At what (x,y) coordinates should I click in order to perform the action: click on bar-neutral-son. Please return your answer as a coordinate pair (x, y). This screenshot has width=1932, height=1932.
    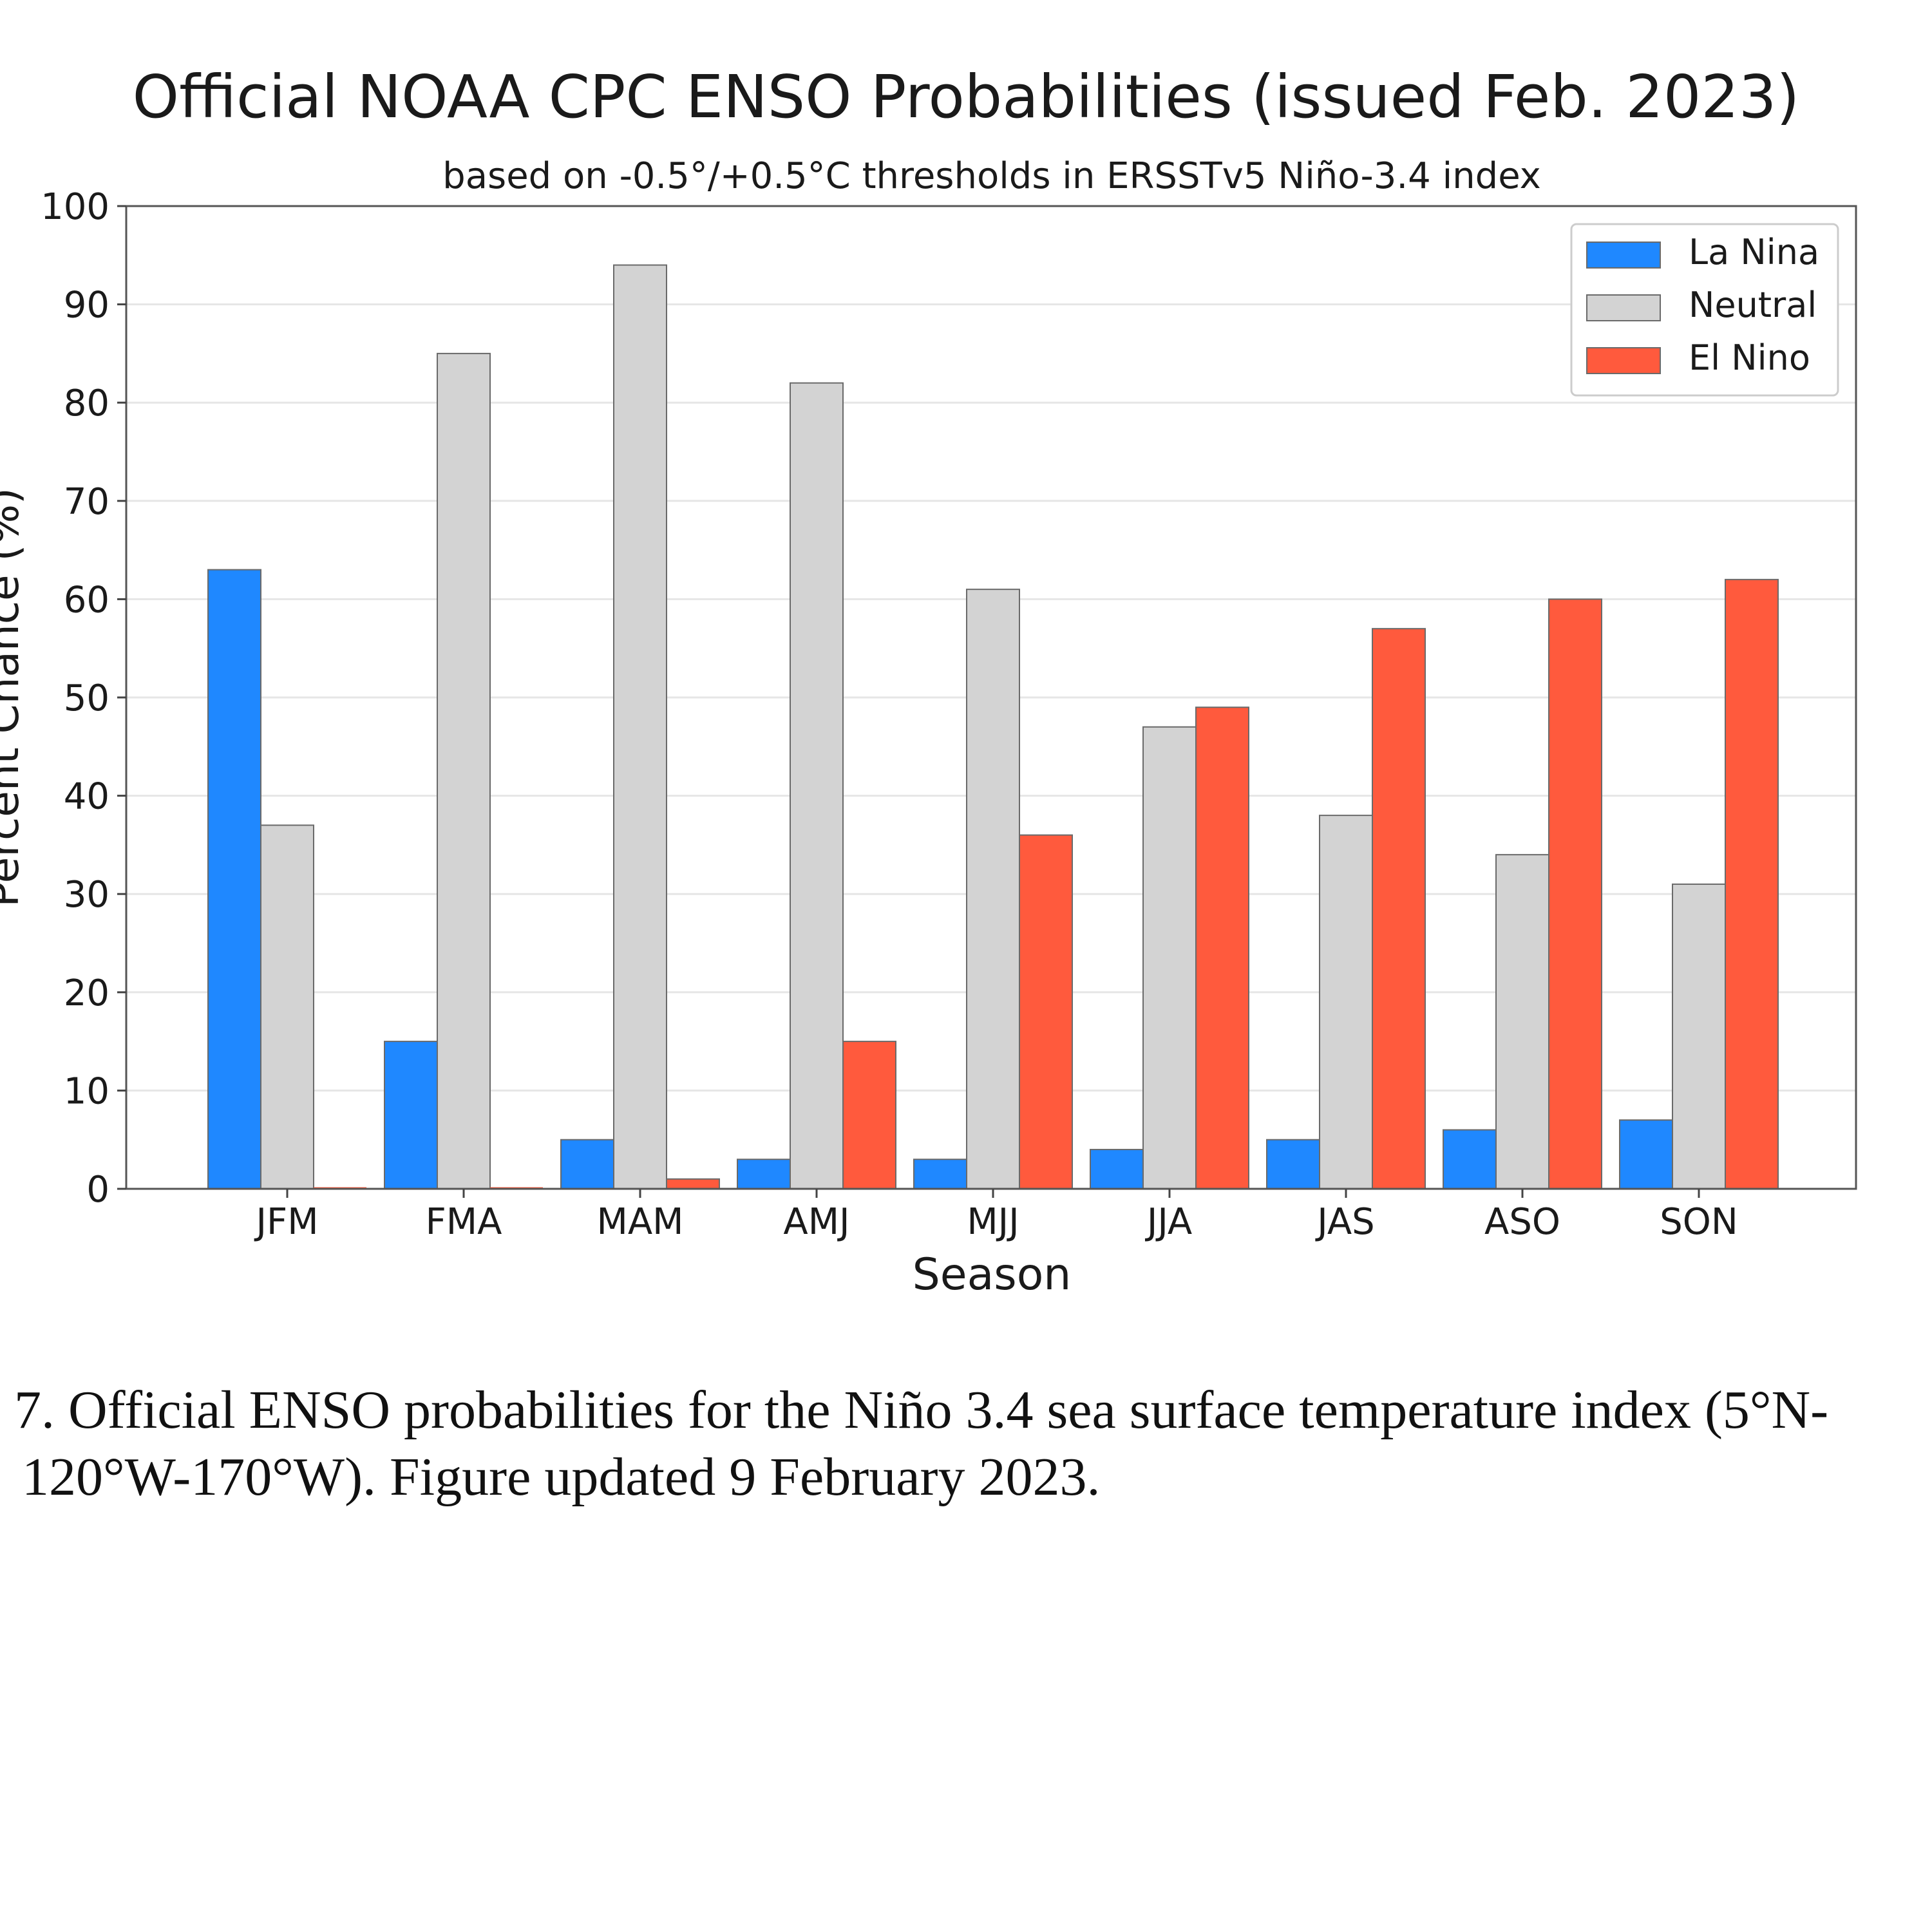
    Looking at the image, I should click on (1699, 1036).